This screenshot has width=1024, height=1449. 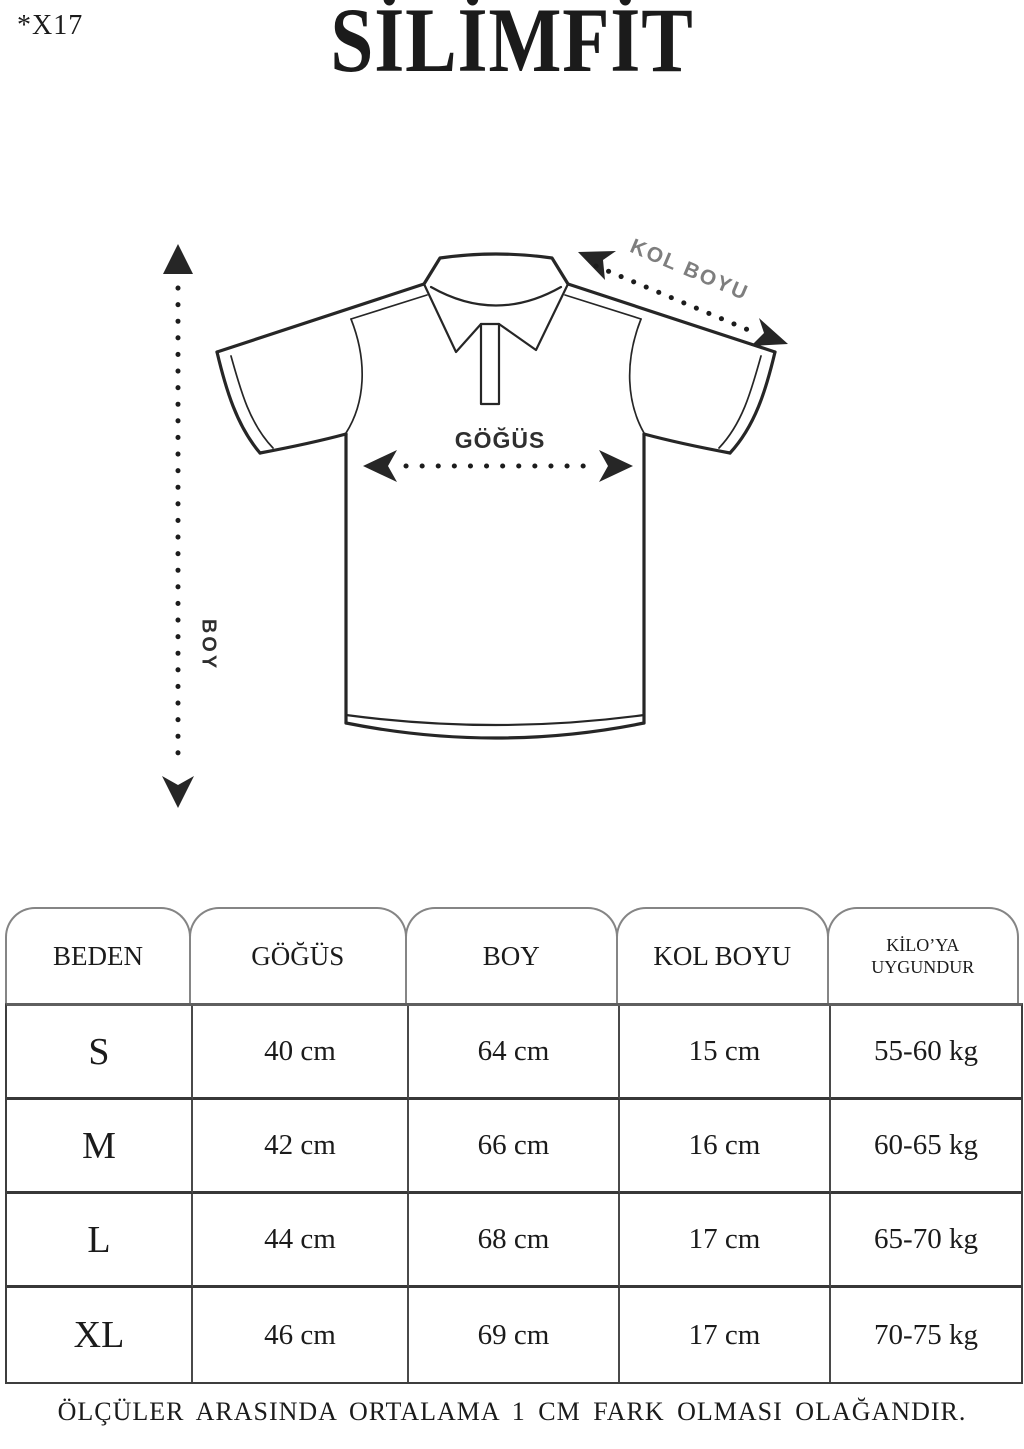 What do you see at coordinates (514, 1053) in the screenshot?
I see `cell-length-s: 64 cm` at bounding box center [514, 1053].